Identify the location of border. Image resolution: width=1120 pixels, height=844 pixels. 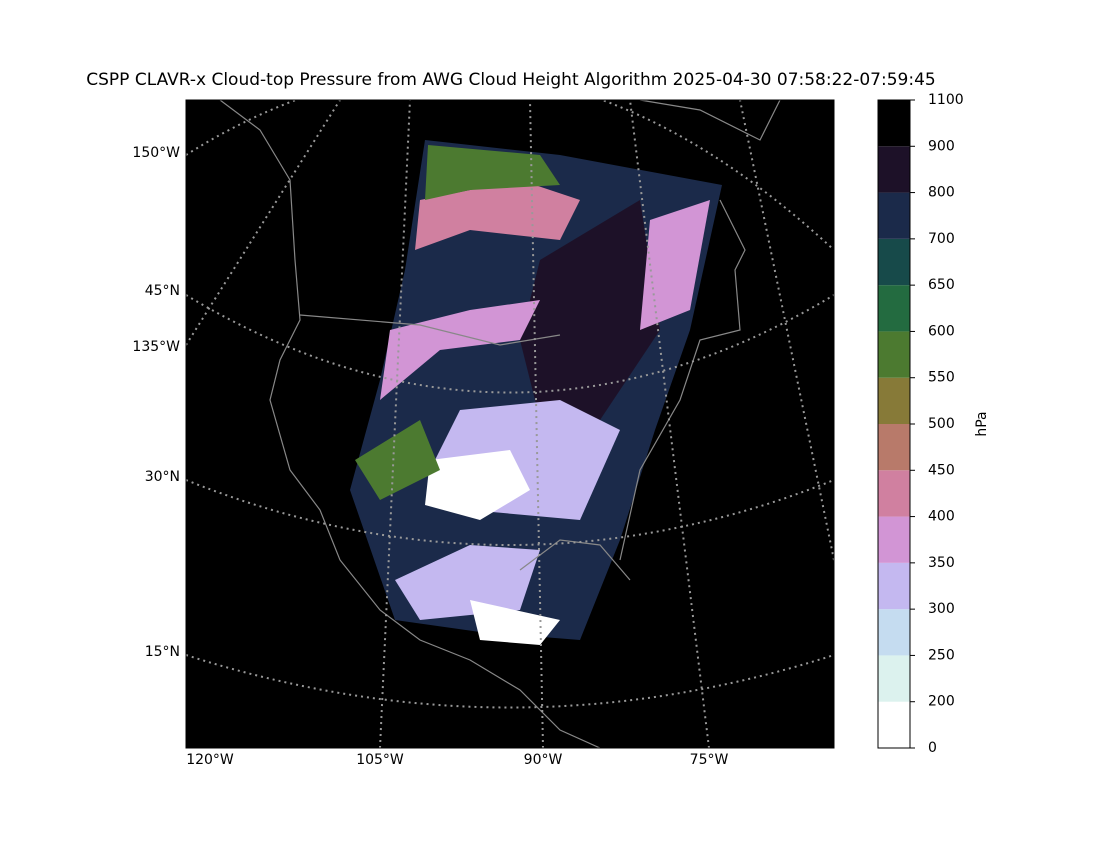
(430, 330).